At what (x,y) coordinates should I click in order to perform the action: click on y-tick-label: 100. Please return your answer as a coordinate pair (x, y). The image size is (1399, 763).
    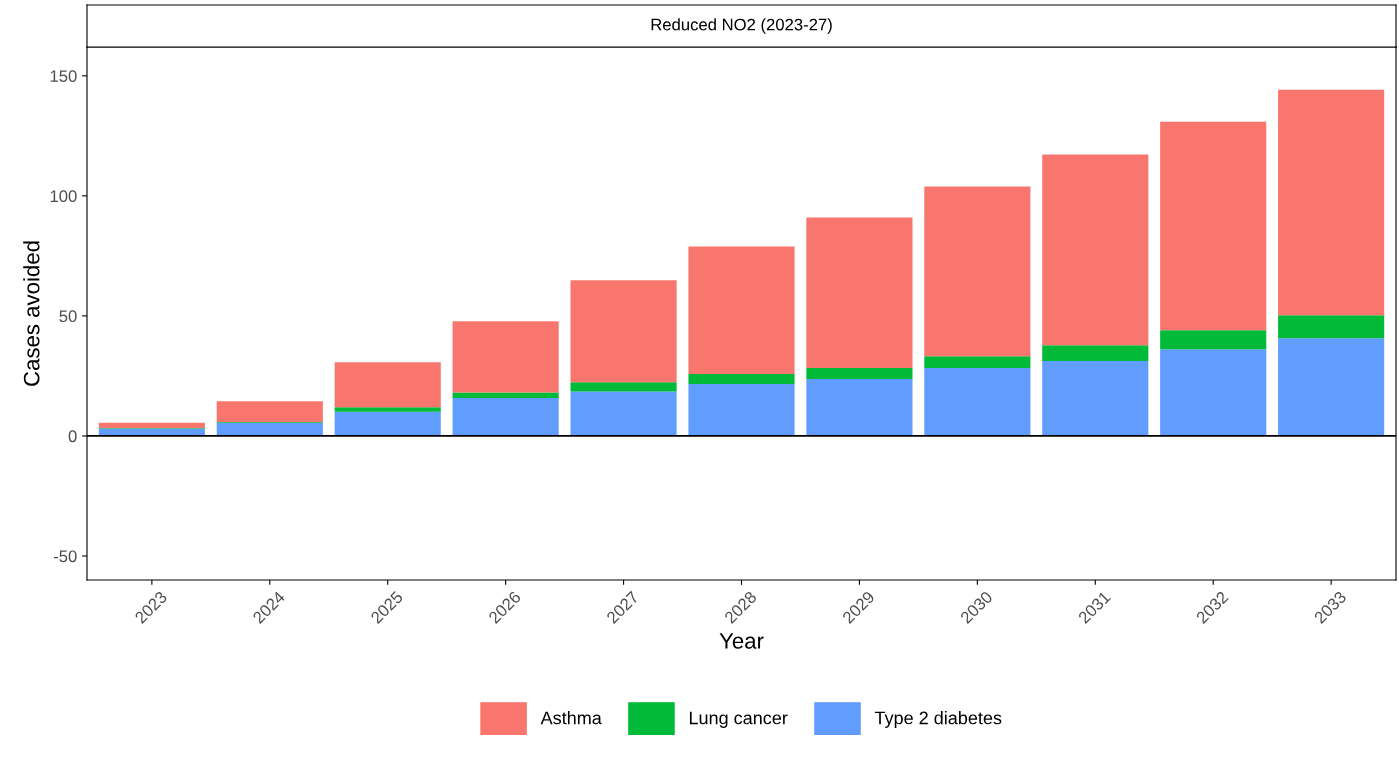
    Looking at the image, I should click on (63, 196).